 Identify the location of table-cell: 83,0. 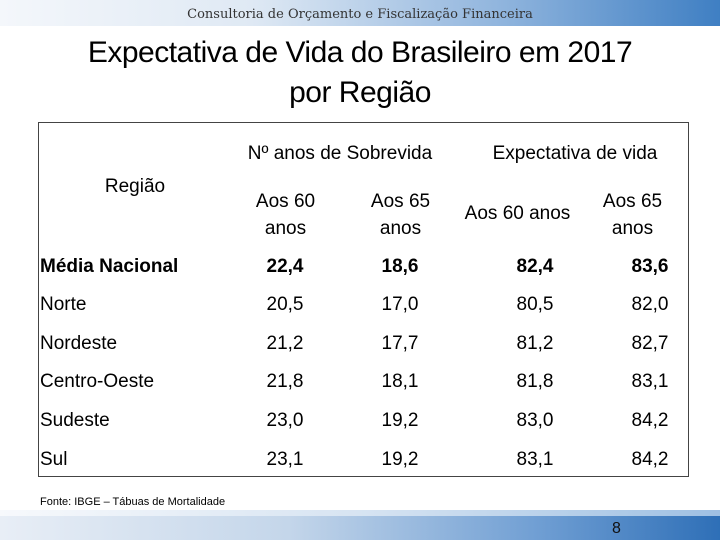
(535, 420).